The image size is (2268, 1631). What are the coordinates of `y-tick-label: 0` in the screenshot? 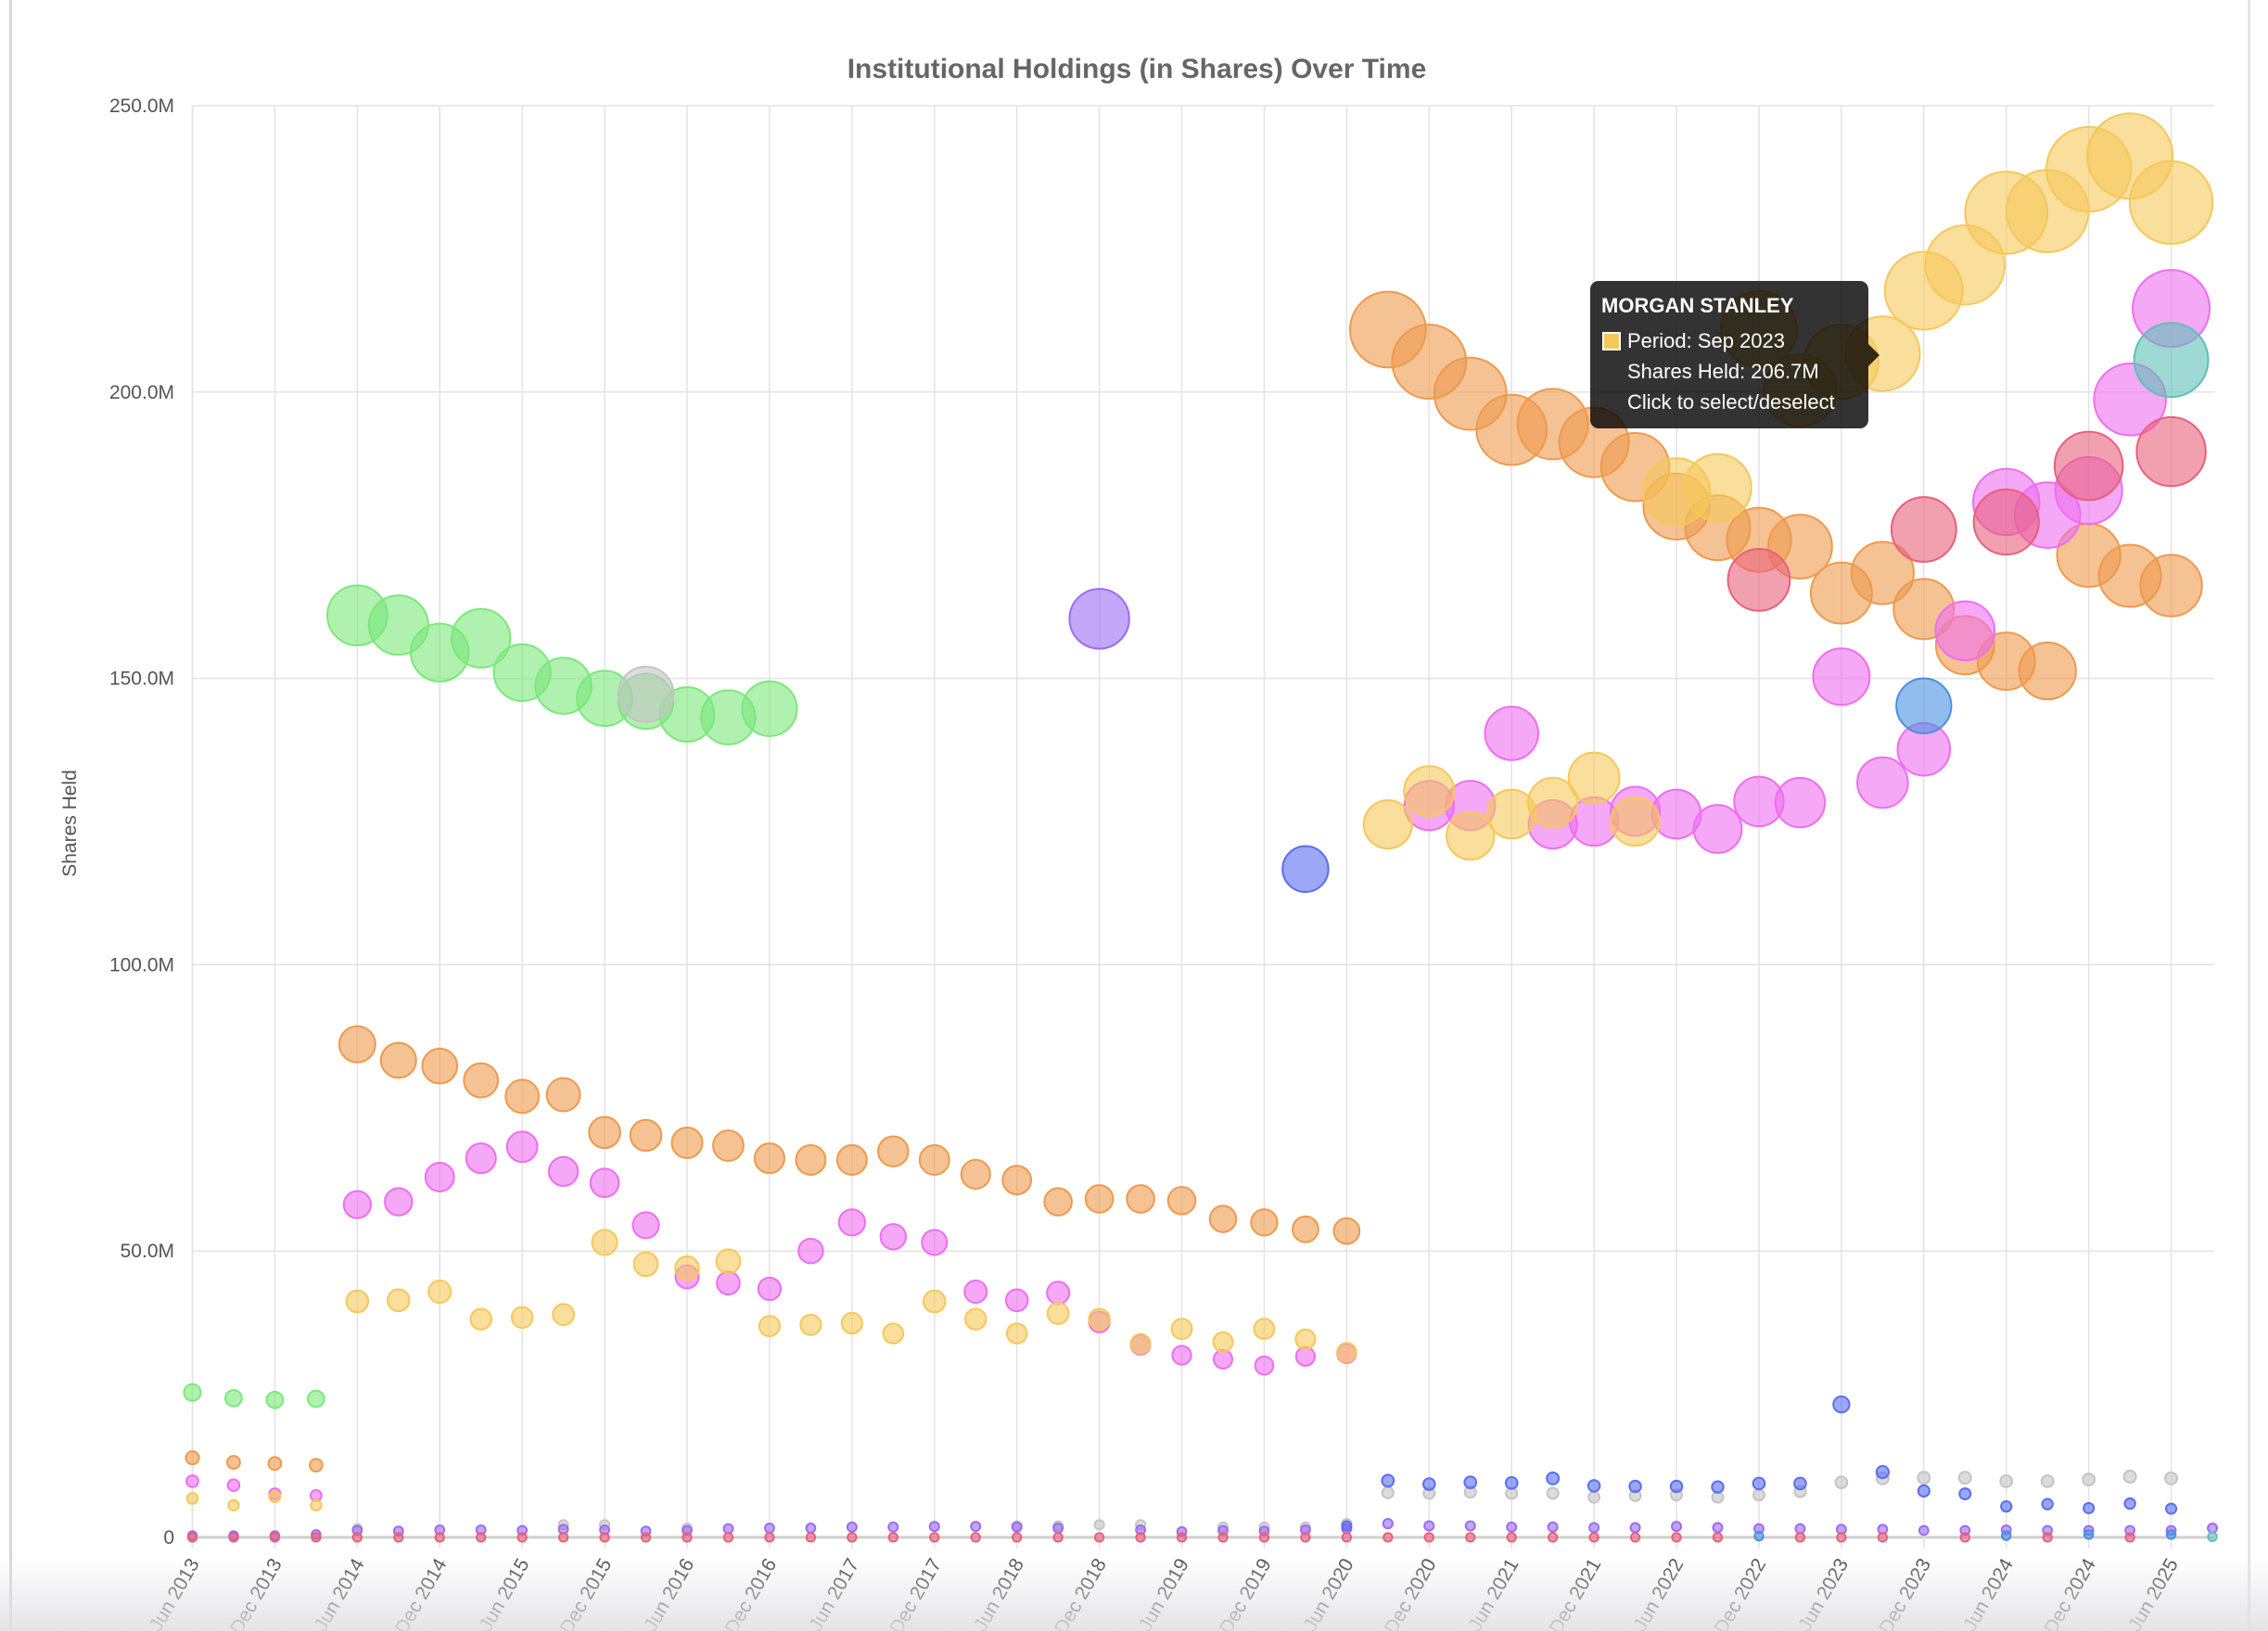 It's located at (168, 1537).